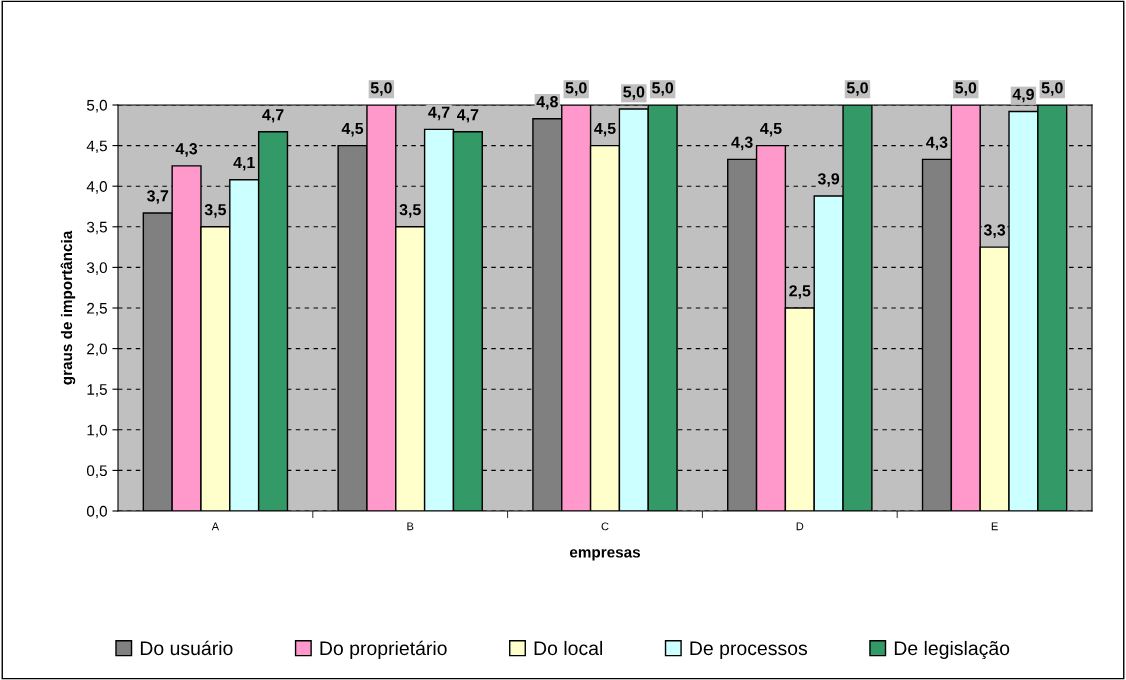  Describe the element at coordinates (547, 103) in the screenshot. I see `data-label: 4,8` at that location.